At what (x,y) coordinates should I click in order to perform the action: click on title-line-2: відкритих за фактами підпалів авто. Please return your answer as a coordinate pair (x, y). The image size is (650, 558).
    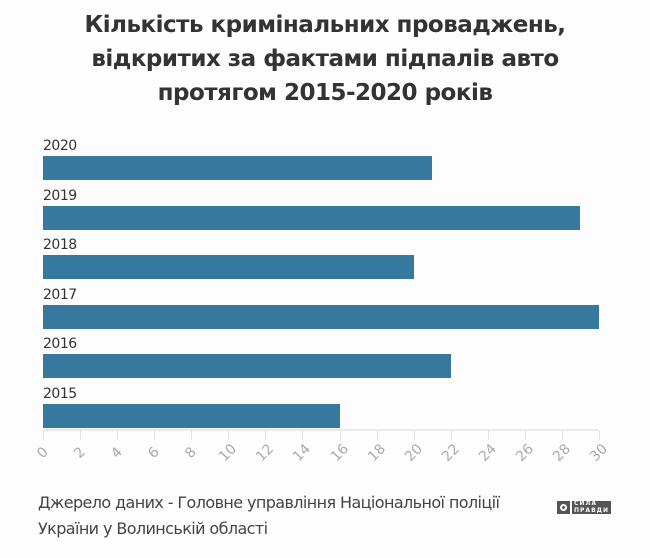
    Looking at the image, I should click on (325, 59).